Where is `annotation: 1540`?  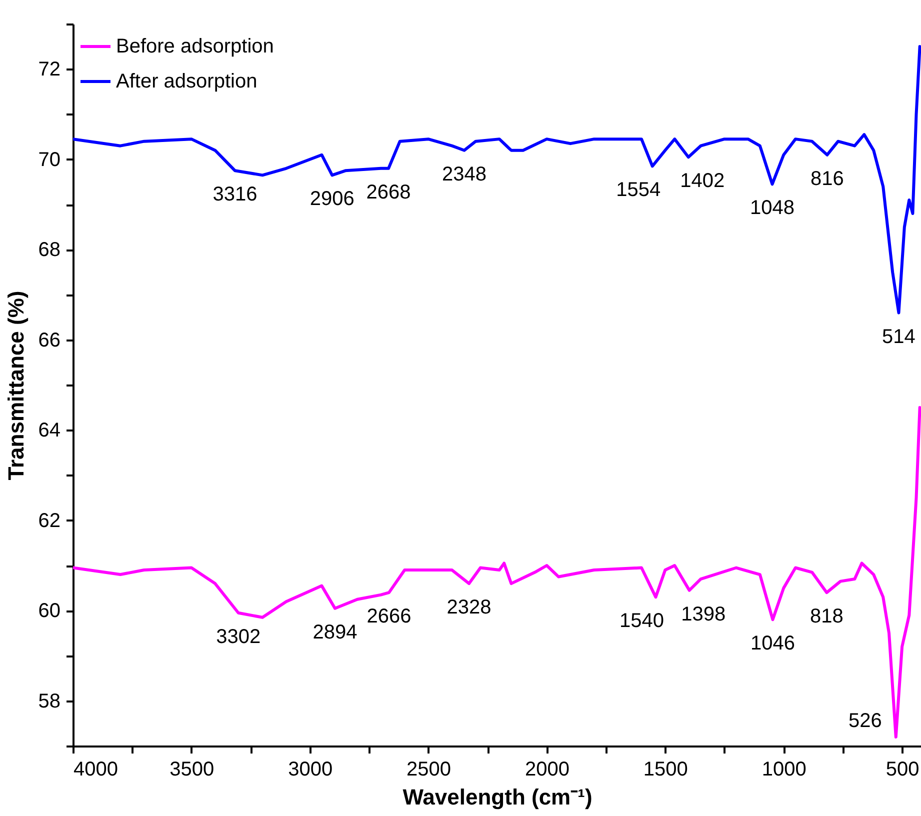 annotation: 1540 is located at coordinates (641, 621).